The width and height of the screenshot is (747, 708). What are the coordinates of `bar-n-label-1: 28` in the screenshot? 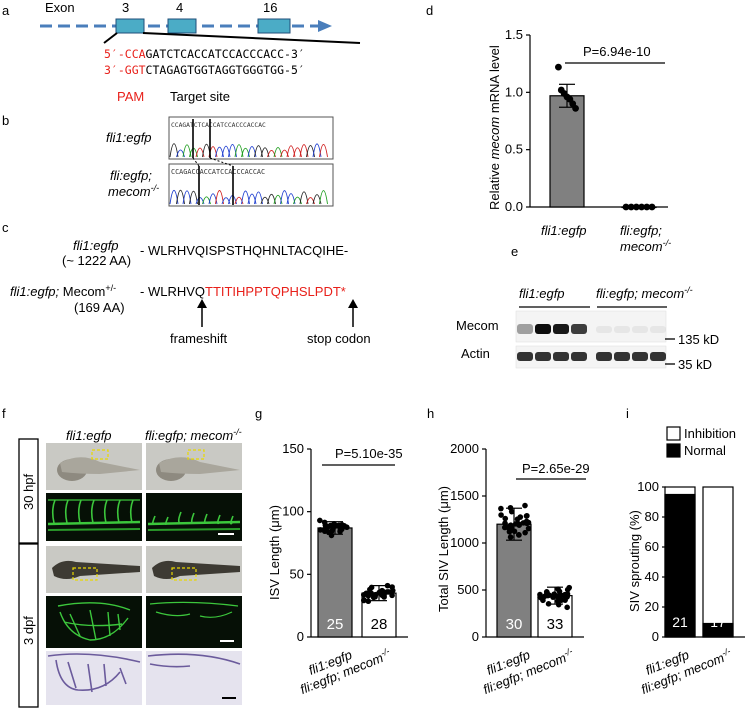 It's located at (379, 624).